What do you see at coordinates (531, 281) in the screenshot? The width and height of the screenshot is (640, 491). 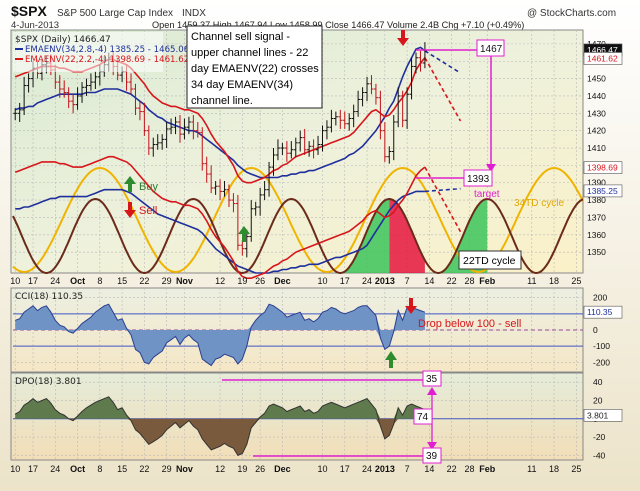 I see `x-tick-label: 11` at bounding box center [531, 281].